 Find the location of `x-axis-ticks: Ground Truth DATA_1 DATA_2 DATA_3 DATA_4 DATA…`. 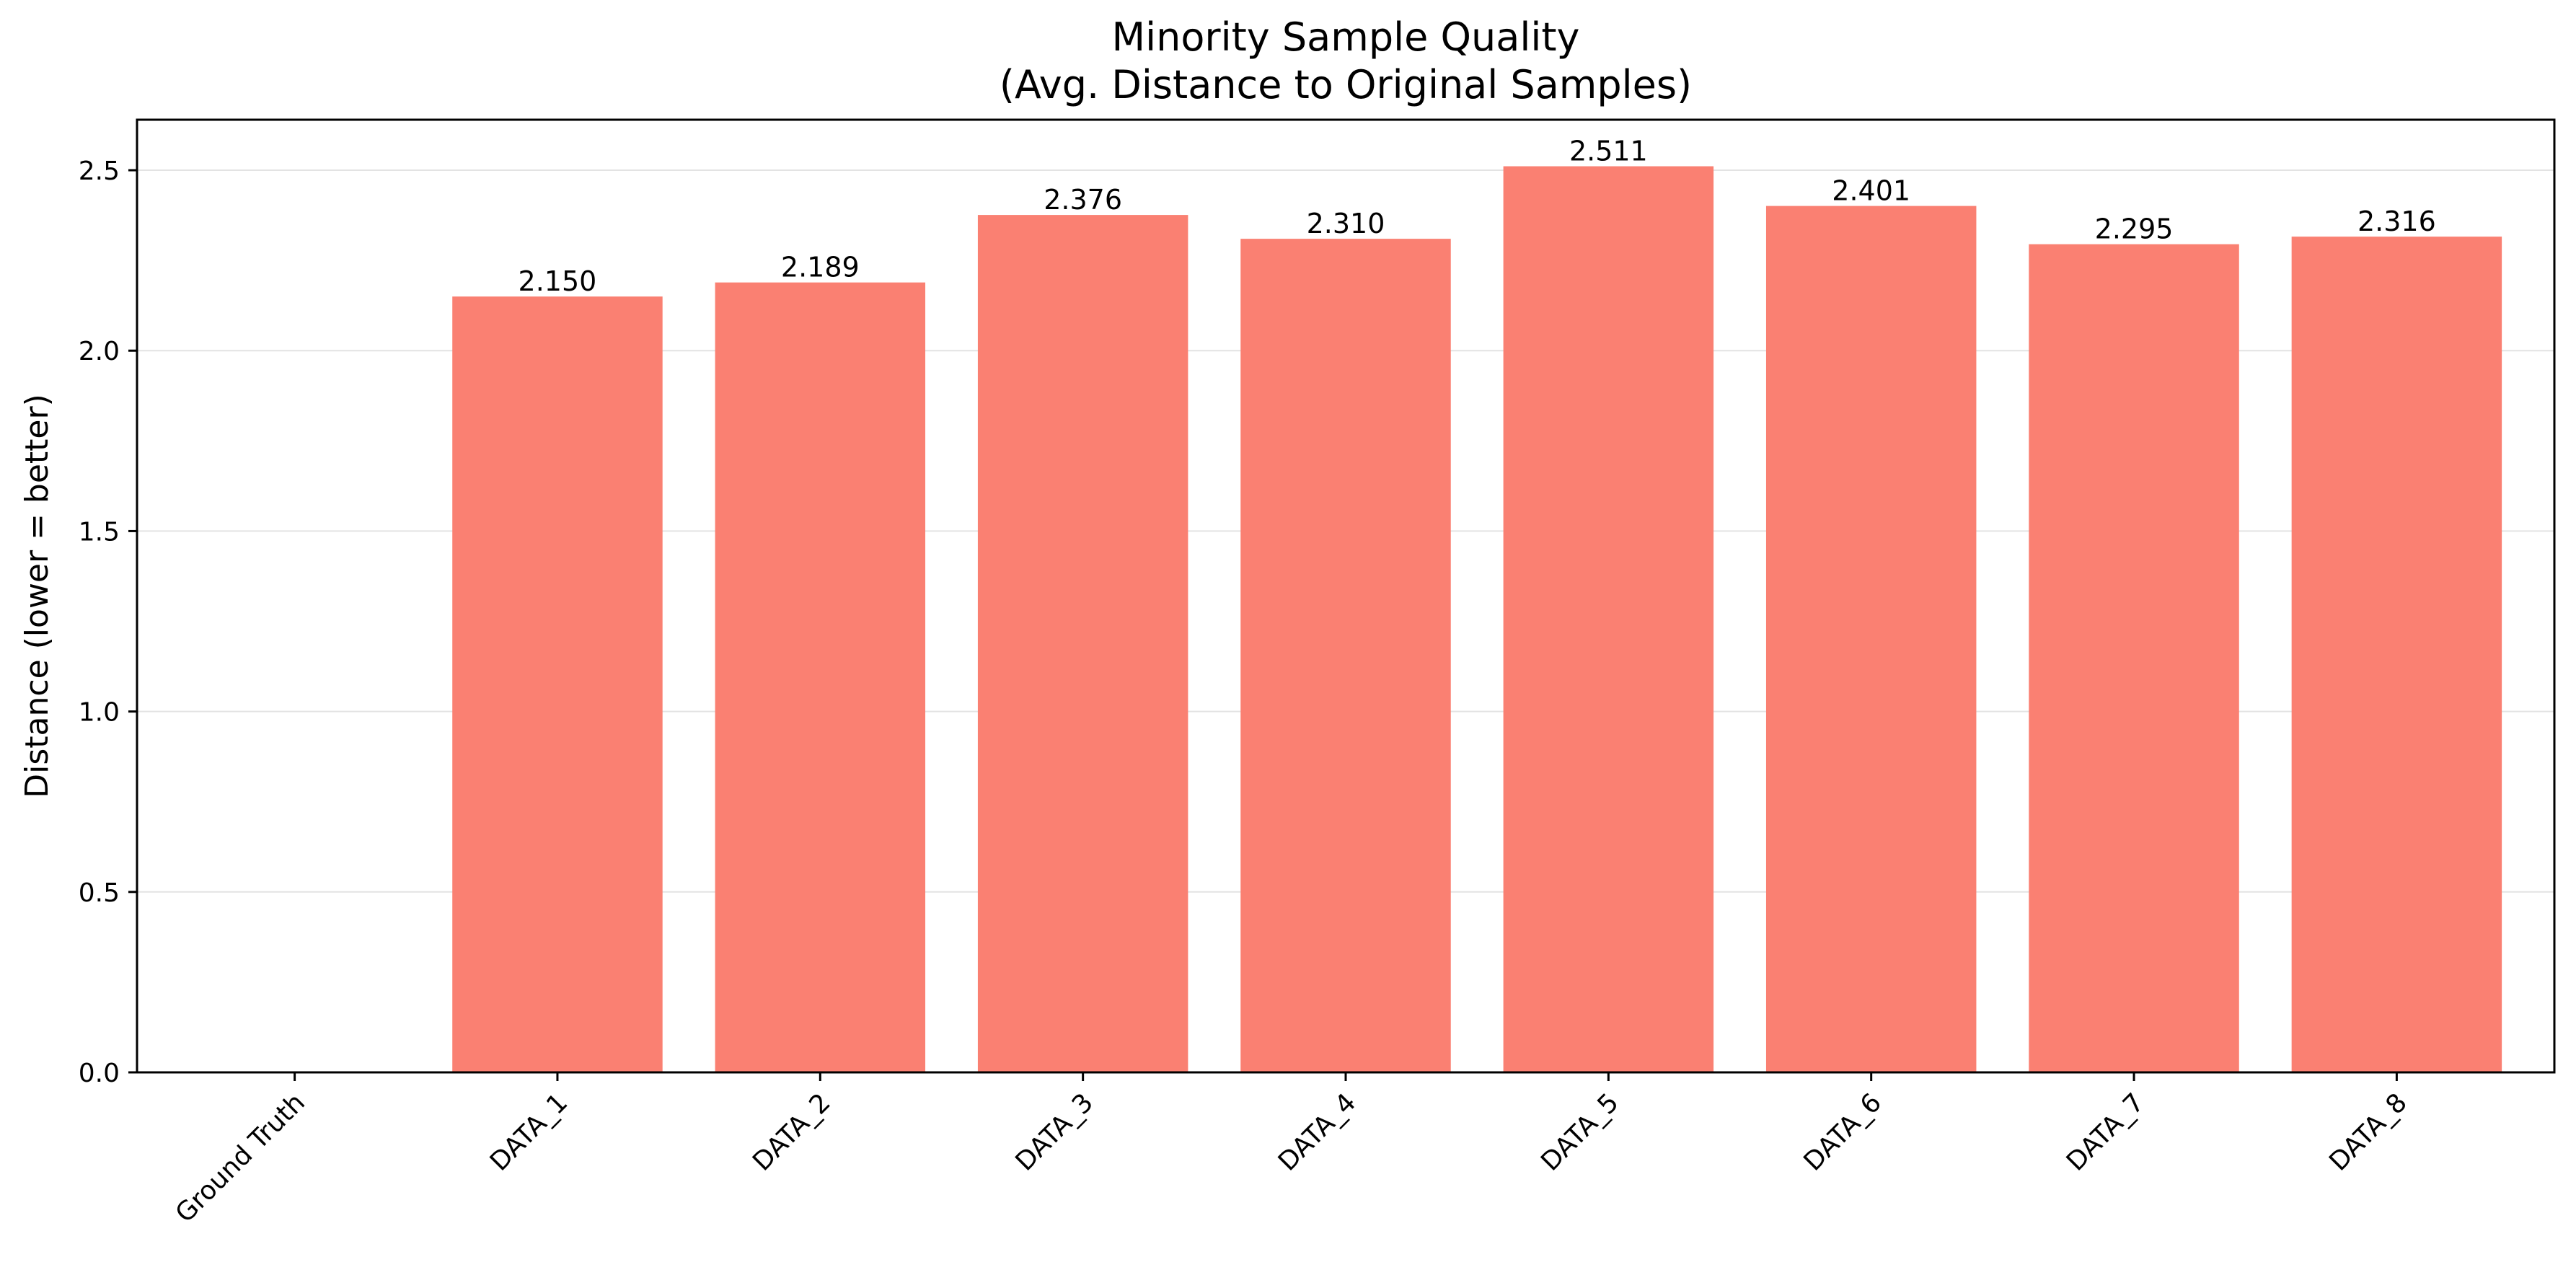

x-axis-ticks: Ground Truth DATA_1 DATA_2 DATA_3 DATA_4 DATA… is located at coordinates (1291, 1150).